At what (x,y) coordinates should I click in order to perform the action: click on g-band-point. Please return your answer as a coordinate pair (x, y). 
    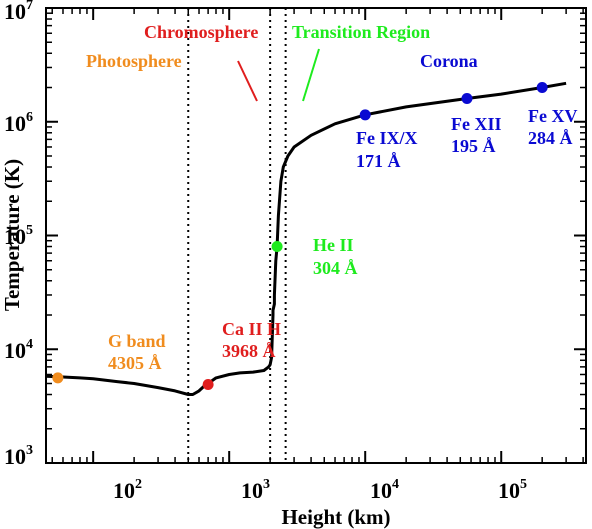
    Looking at the image, I should click on (58, 378).